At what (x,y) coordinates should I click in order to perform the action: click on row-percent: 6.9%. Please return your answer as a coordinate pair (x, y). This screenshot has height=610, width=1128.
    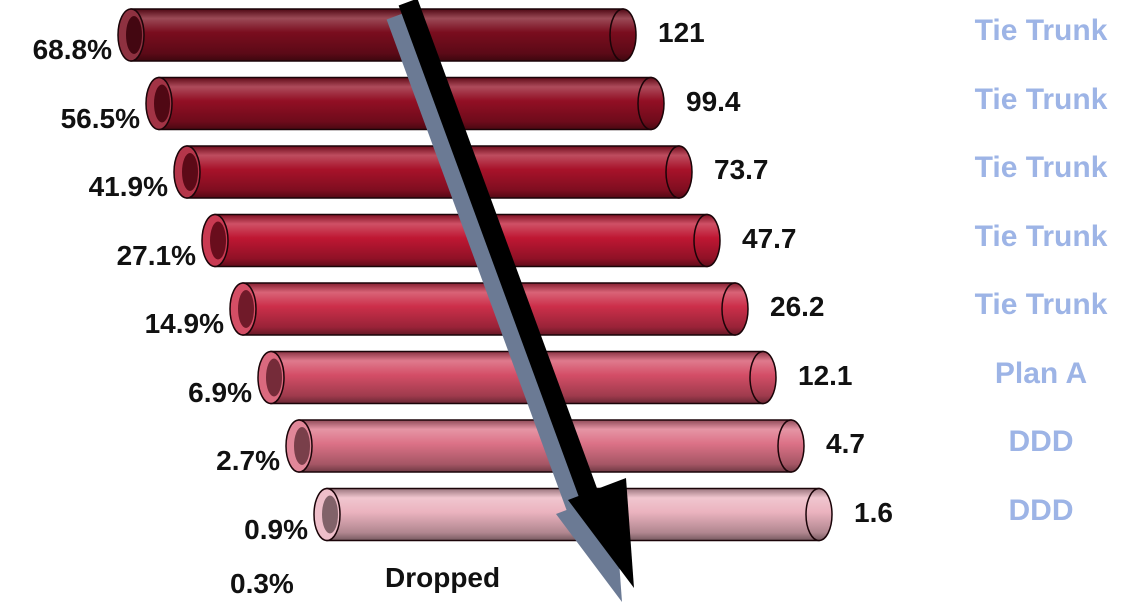
    Looking at the image, I should click on (177, 393).